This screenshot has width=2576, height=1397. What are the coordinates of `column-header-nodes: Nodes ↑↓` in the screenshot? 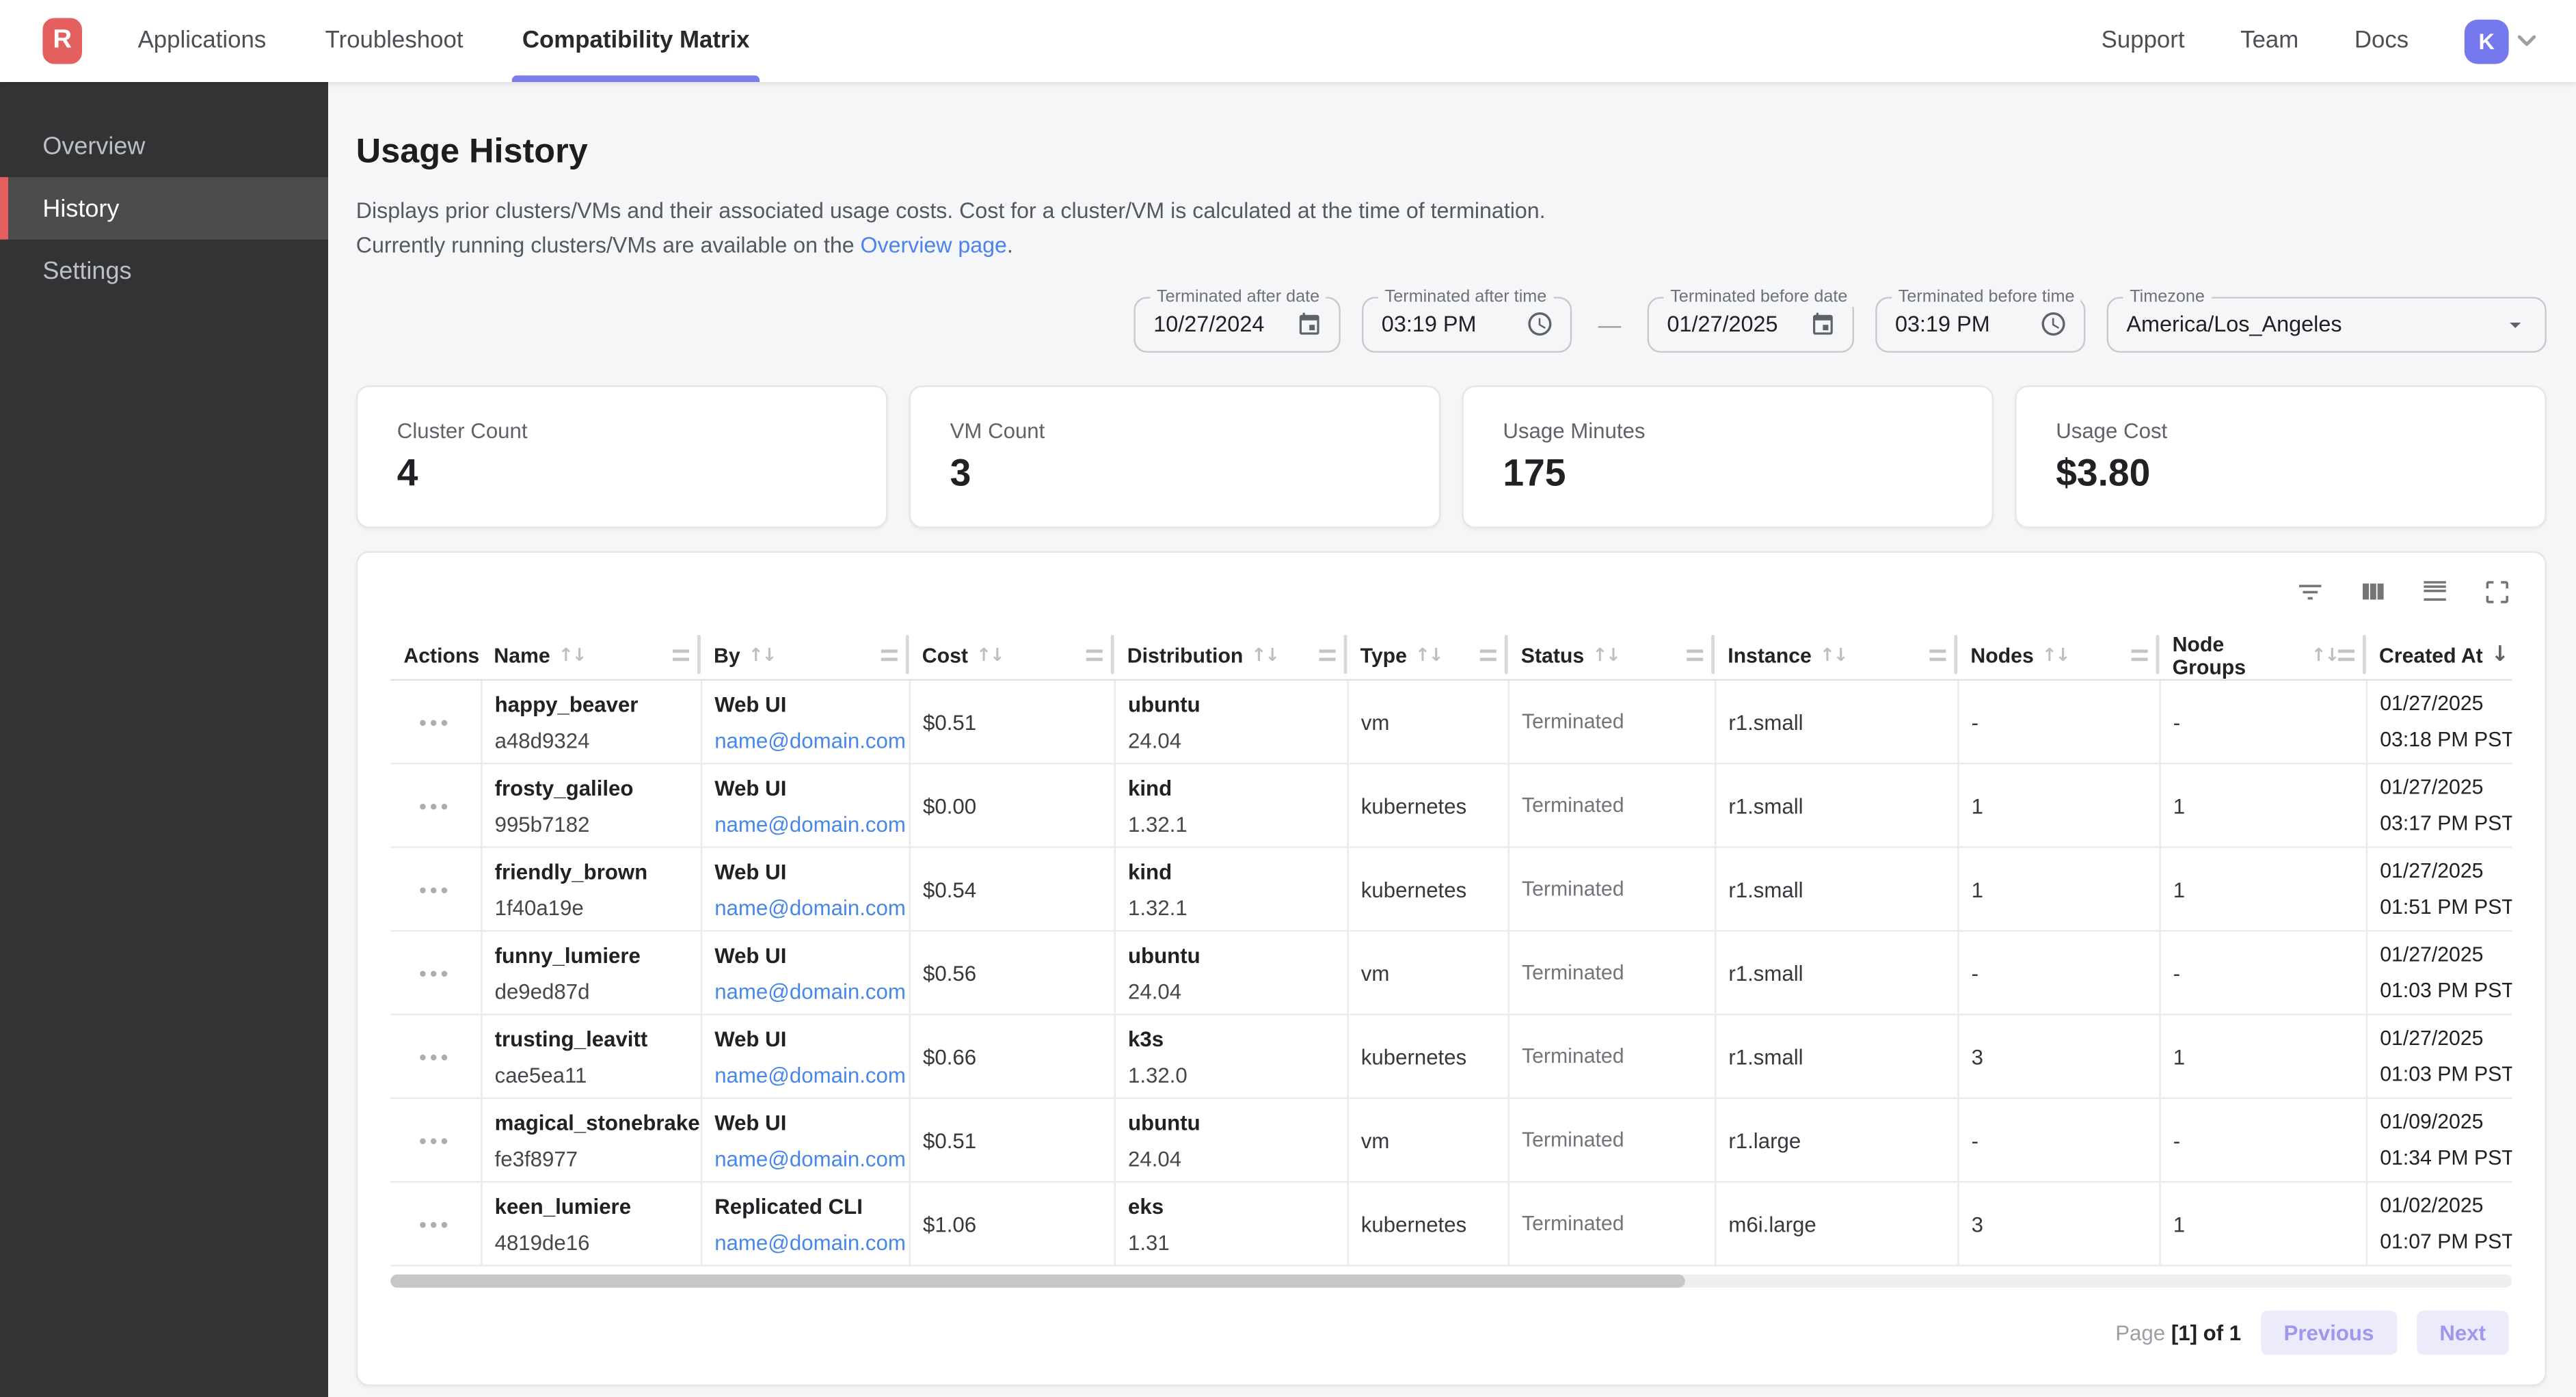 It's located at (2058, 656).